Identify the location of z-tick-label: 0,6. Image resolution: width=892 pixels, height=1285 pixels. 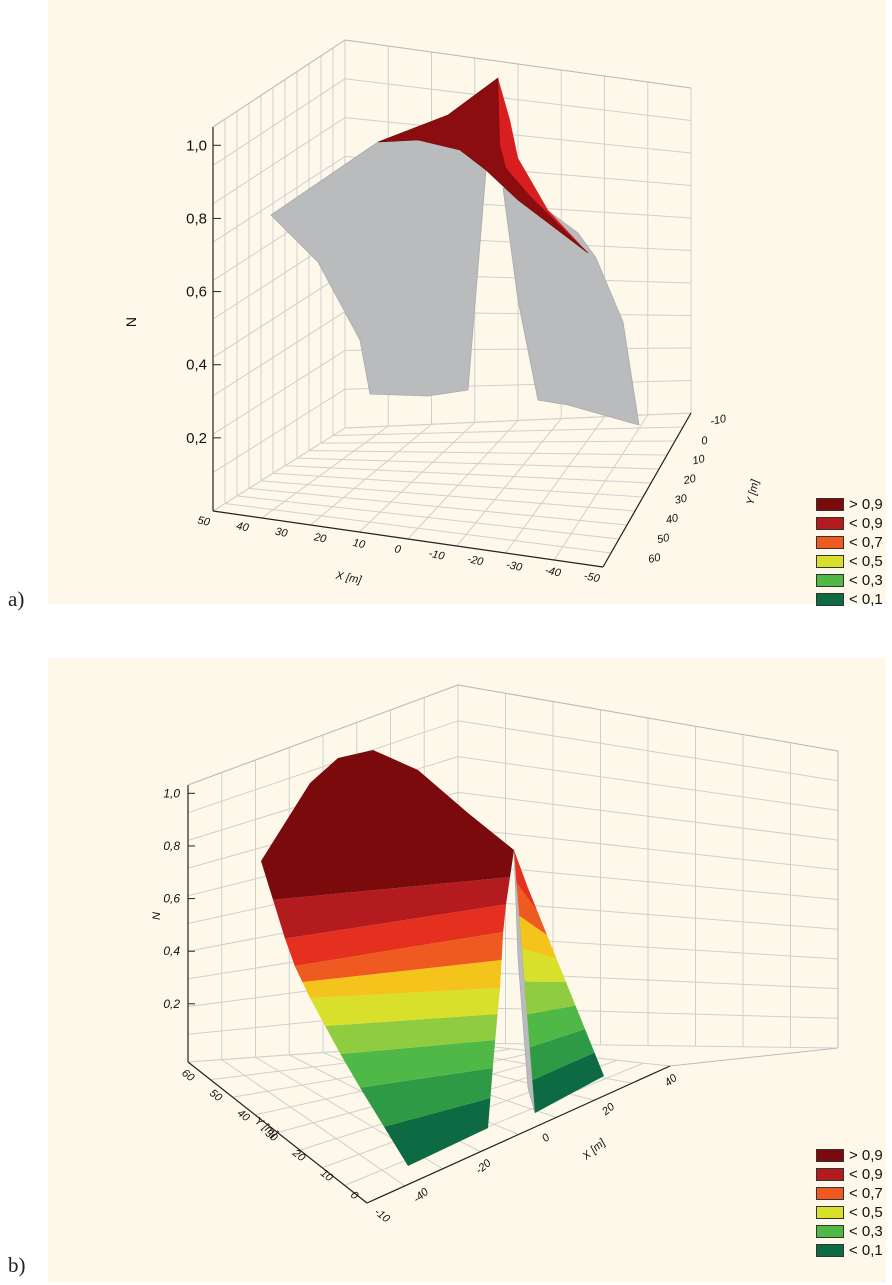
(196, 292).